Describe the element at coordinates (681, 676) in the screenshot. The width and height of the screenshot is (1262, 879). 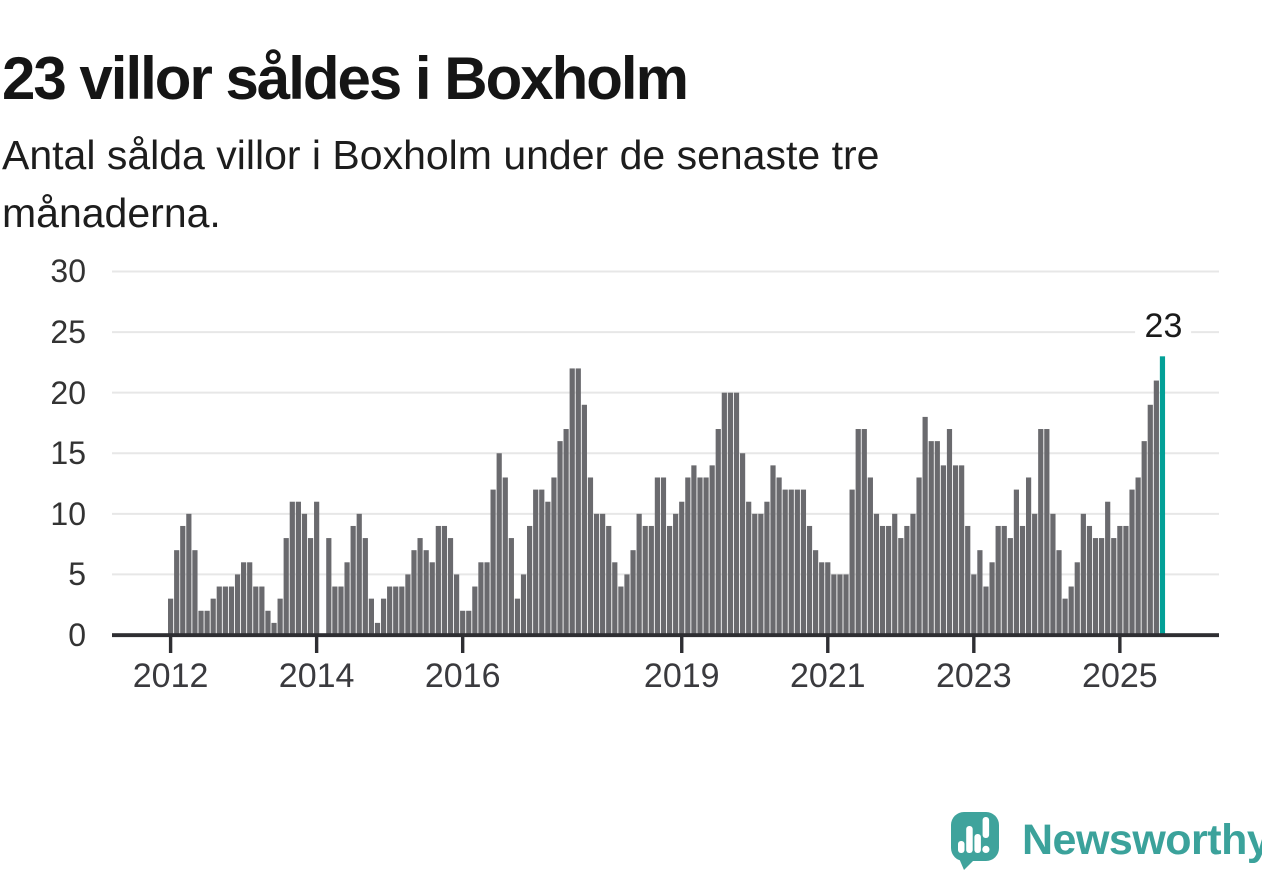
I see `x-axis-label: 2019` at that location.